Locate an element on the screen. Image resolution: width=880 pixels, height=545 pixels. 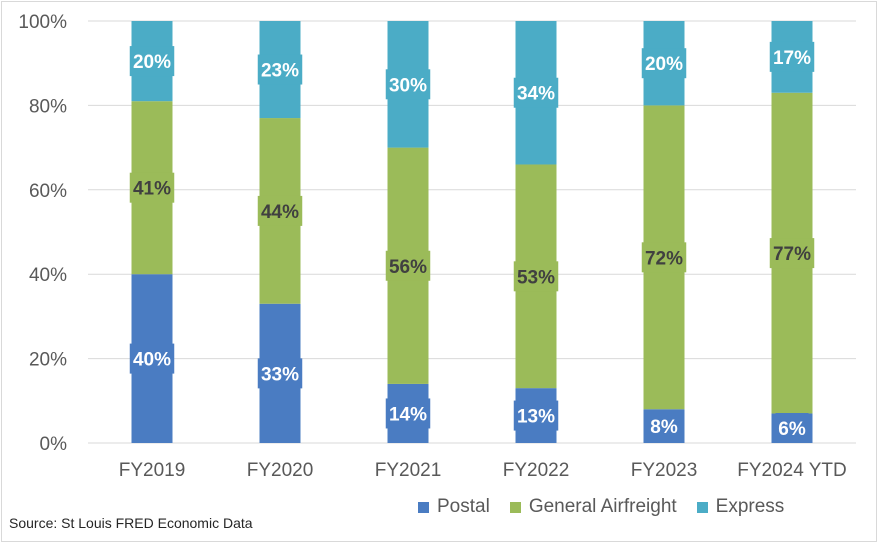
data-label: 53% is located at coordinates (536, 277).